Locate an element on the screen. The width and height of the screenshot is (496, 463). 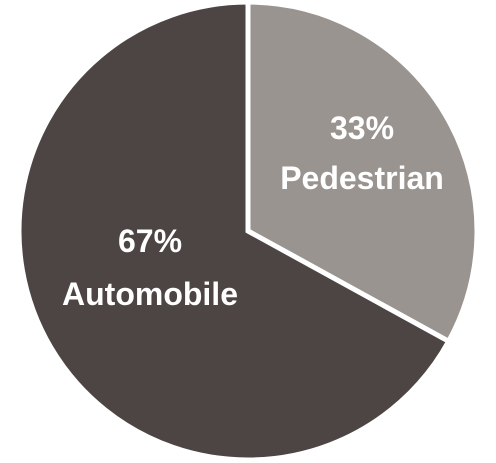
slice-percent-automobile: 67% is located at coordinates (150, 241).